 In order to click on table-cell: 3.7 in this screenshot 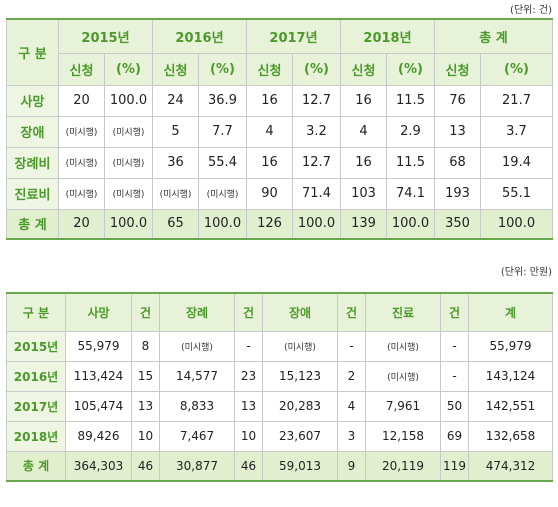, I will do `click(516, 131)`.